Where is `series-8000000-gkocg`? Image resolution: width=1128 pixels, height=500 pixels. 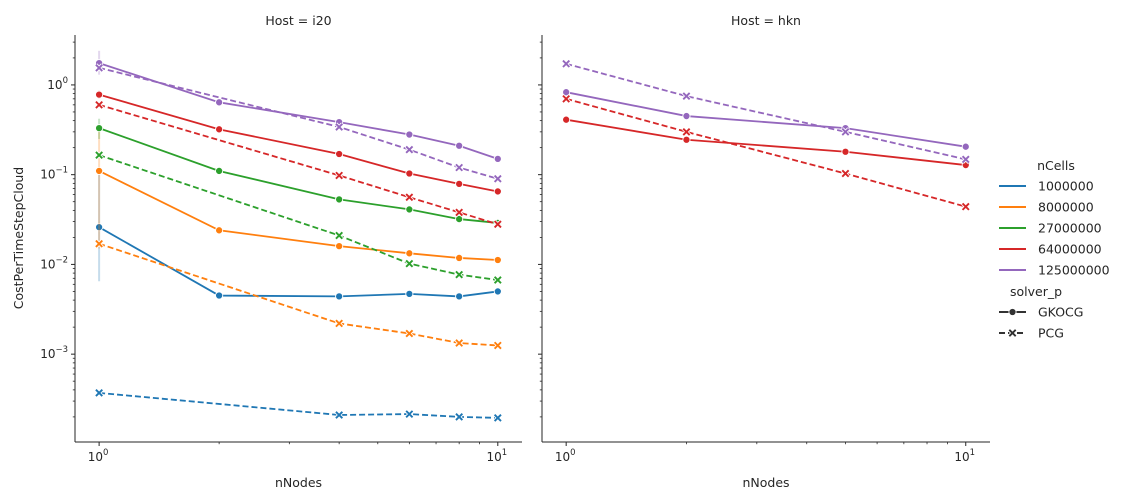
series-8000000-gkocg is located at coordinates (298, 198).